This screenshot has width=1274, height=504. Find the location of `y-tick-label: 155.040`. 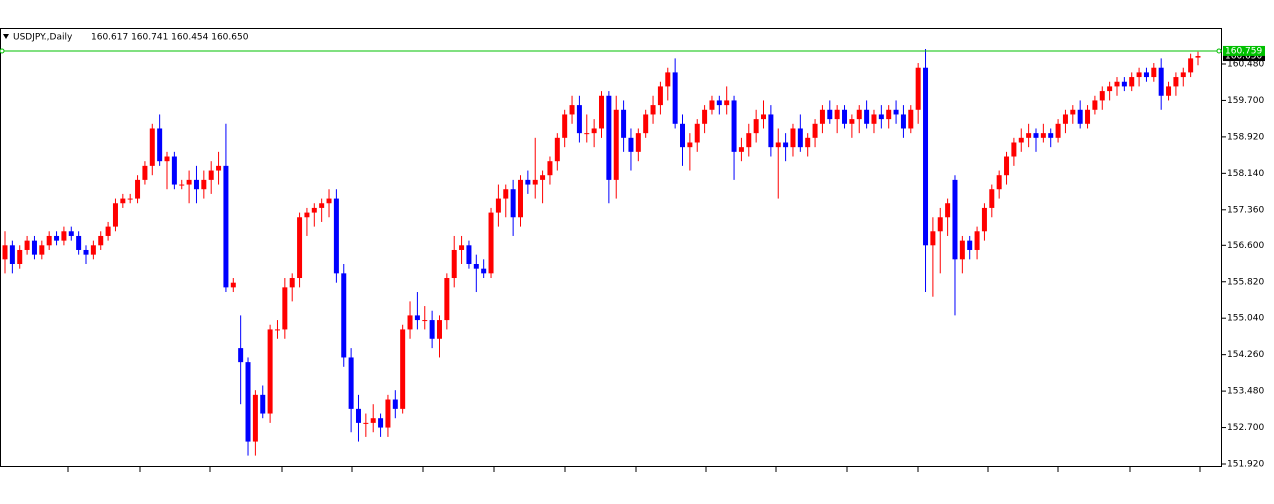

y-tick-label: 155.040 is located at coordinates (1245, 319).